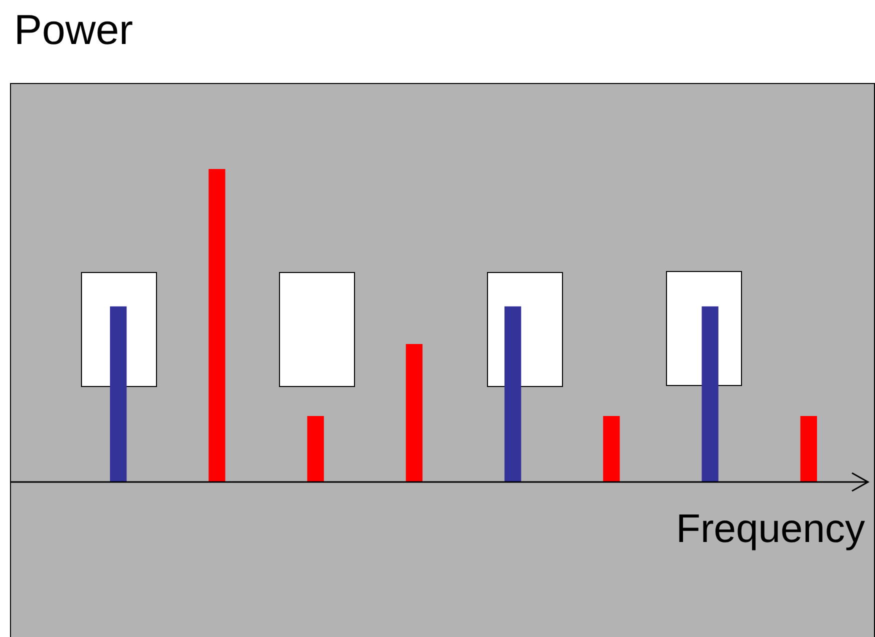 The width and height of the screenshot is (875, 637). I want to click on x-axis-title: Frequency, so click(770, 529).